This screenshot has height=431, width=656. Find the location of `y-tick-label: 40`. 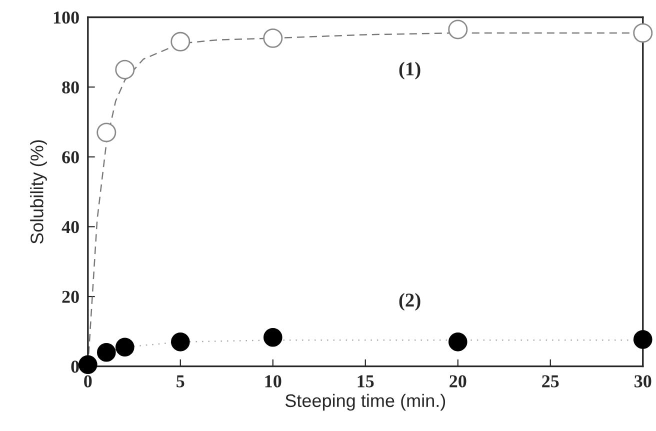

y-tick-label: 40 is located at coordinates (70, 227).